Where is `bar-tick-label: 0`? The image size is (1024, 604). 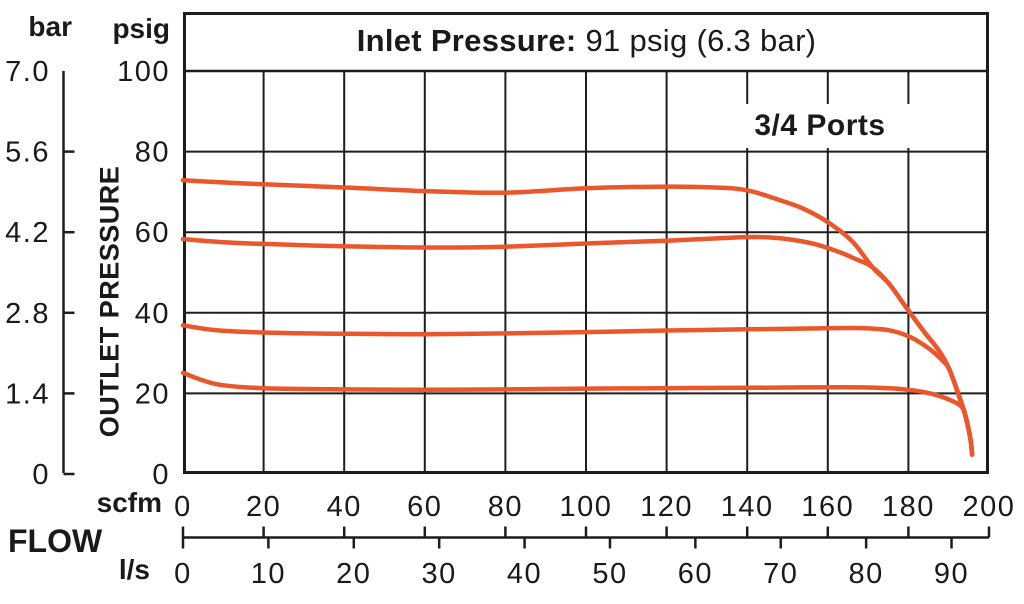 bar-tick-label: 0 is located at coordinates (41, 475).